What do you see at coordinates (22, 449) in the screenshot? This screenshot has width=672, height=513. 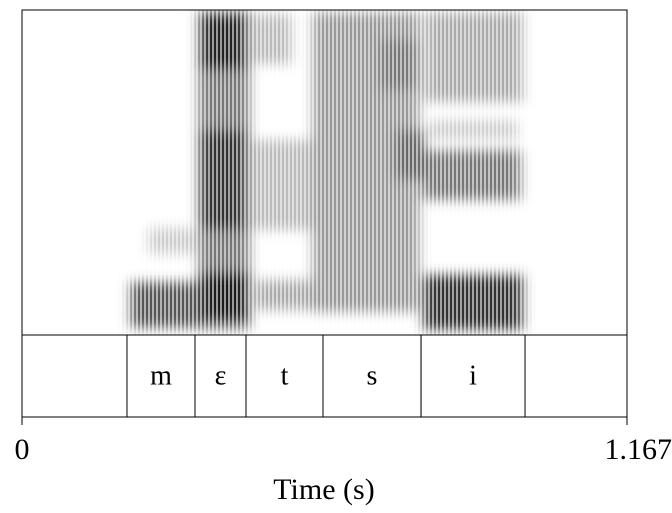 I see `x-tick-label: 0` at bounding box center [22, 449].